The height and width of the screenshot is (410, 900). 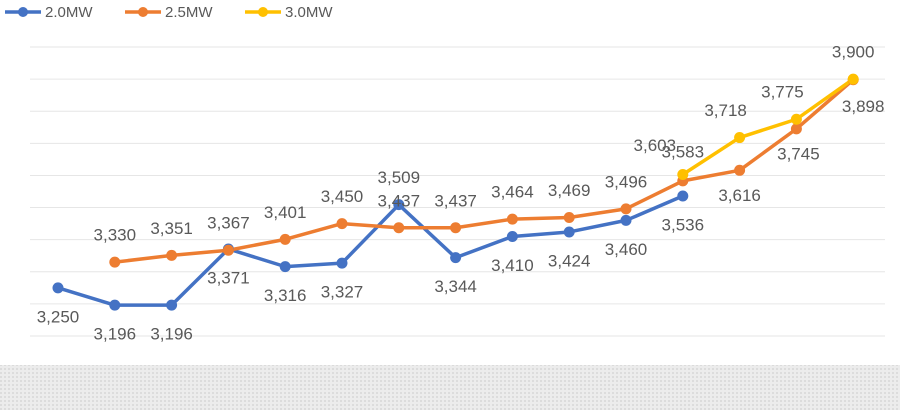 What do you see at coordinates (863, 106) in the screenshot?
I see `data-label: 3,898` at bounding box center [863, 106].